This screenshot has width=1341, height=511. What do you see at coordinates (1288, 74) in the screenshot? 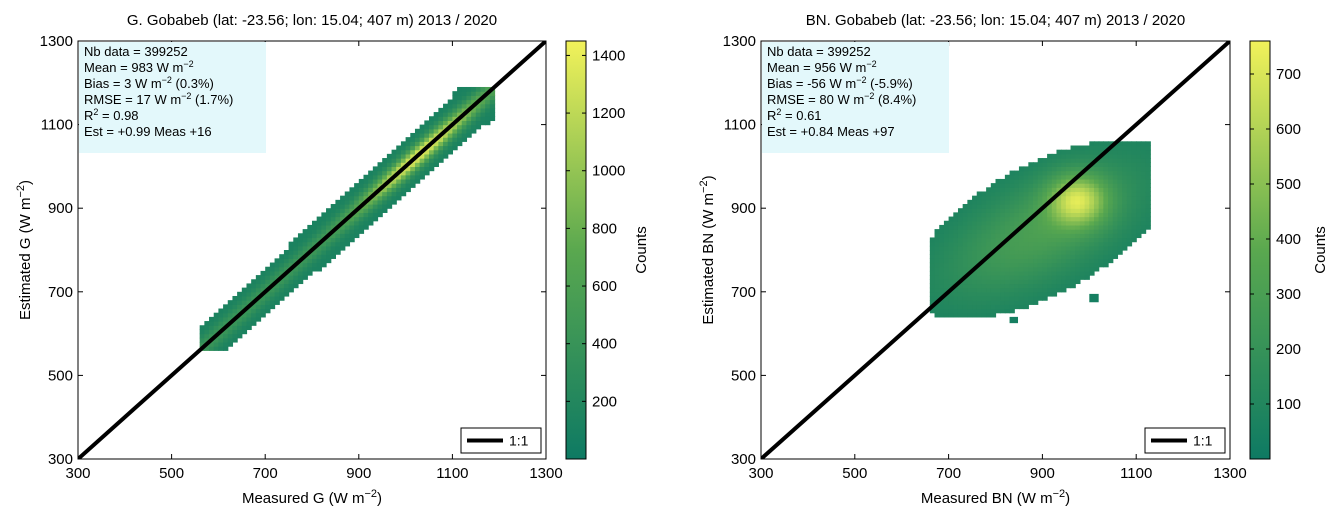
I see `colorbar-tick-label: 700` at bounding box center [1288, 74].